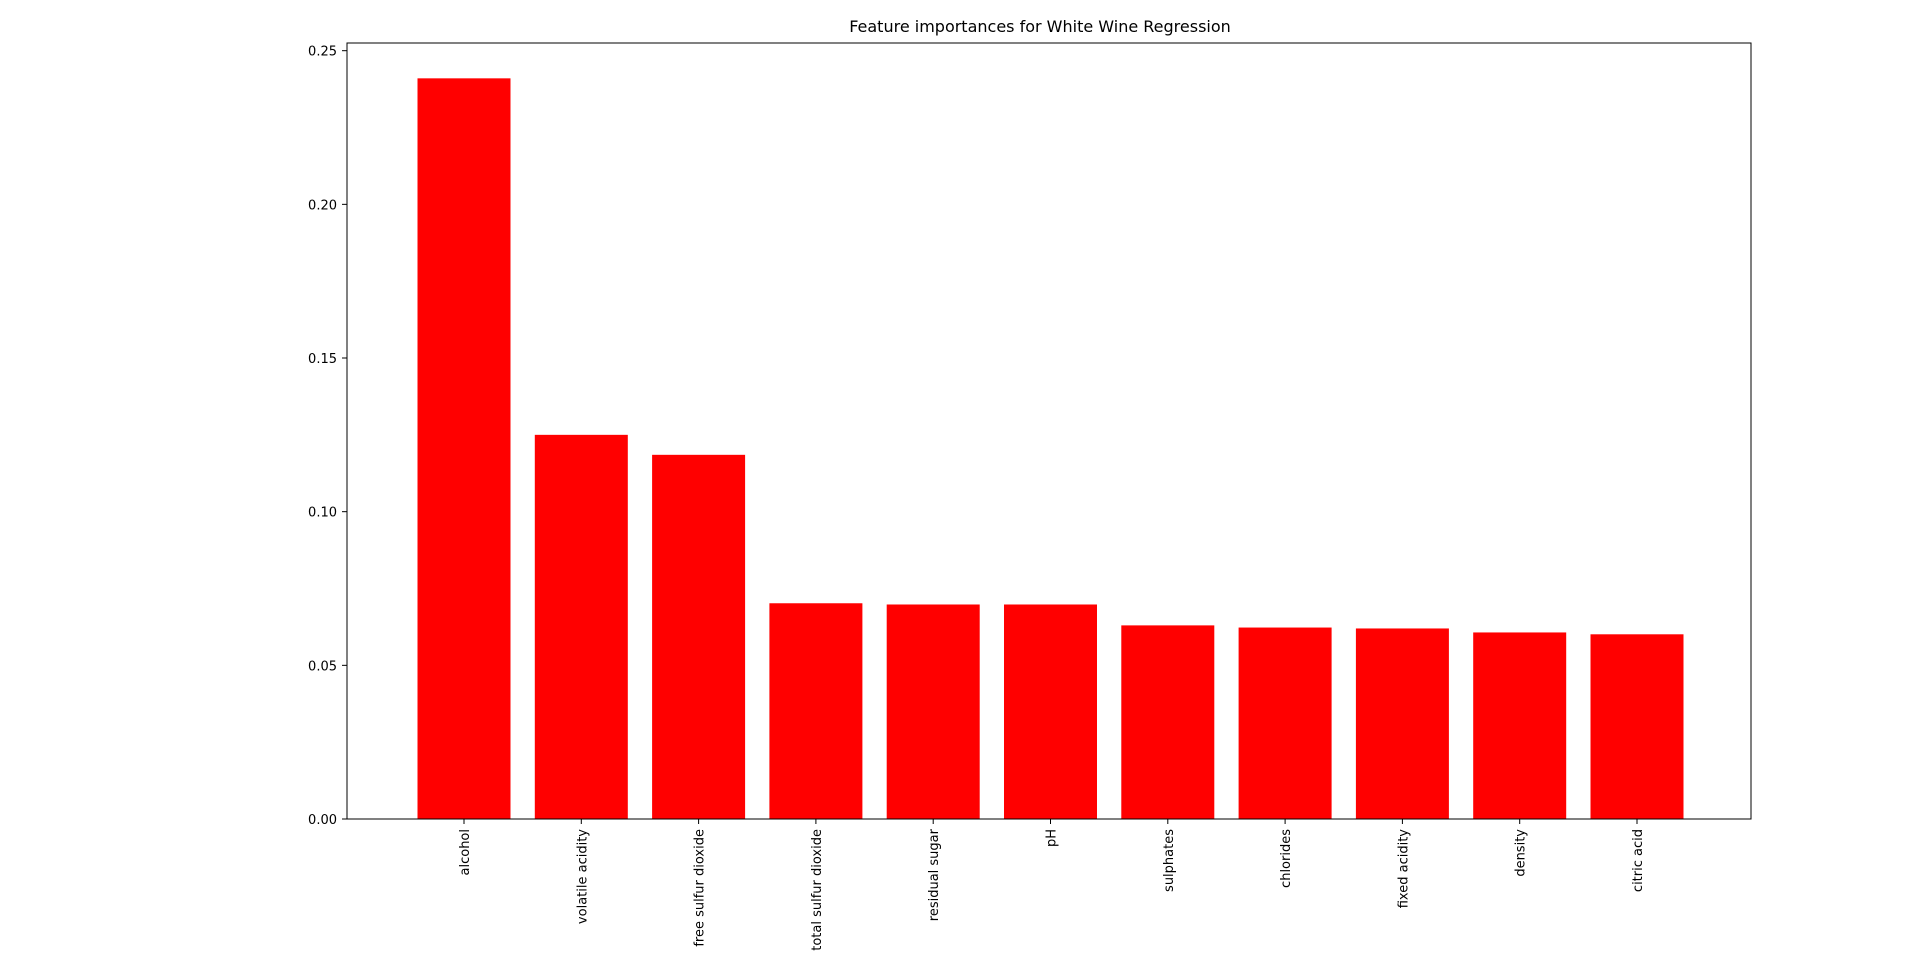  What do you see at coordinates (1638, 860) in the screenshot?
I see `x-tick-label: citric acid` at bounding box center [1638, 860].